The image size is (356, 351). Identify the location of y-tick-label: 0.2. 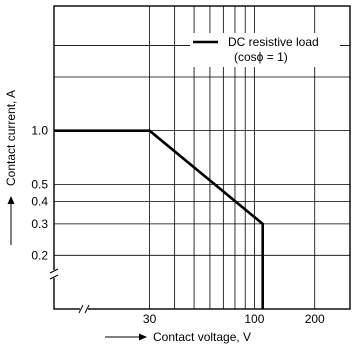
(39, 255).